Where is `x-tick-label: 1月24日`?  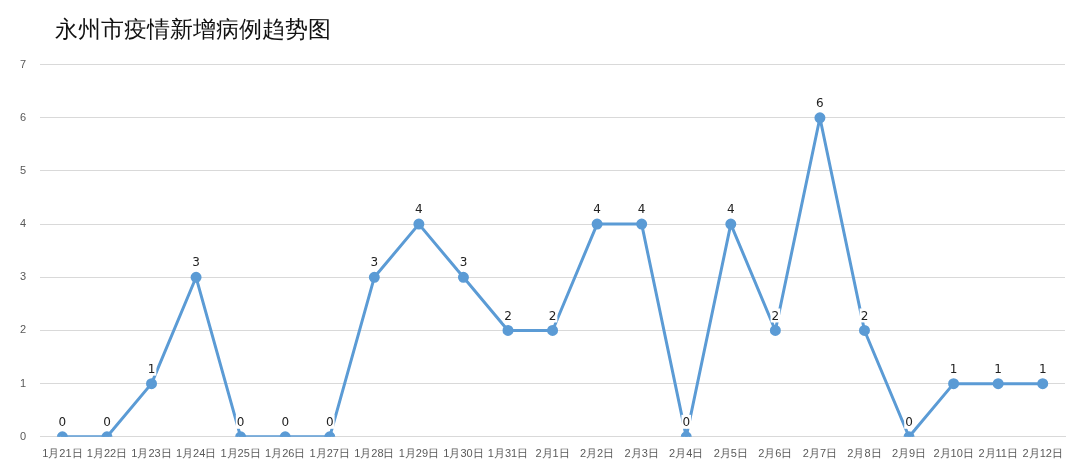
x-tick-label: 1月24日 is located at coordinates (196, 453).